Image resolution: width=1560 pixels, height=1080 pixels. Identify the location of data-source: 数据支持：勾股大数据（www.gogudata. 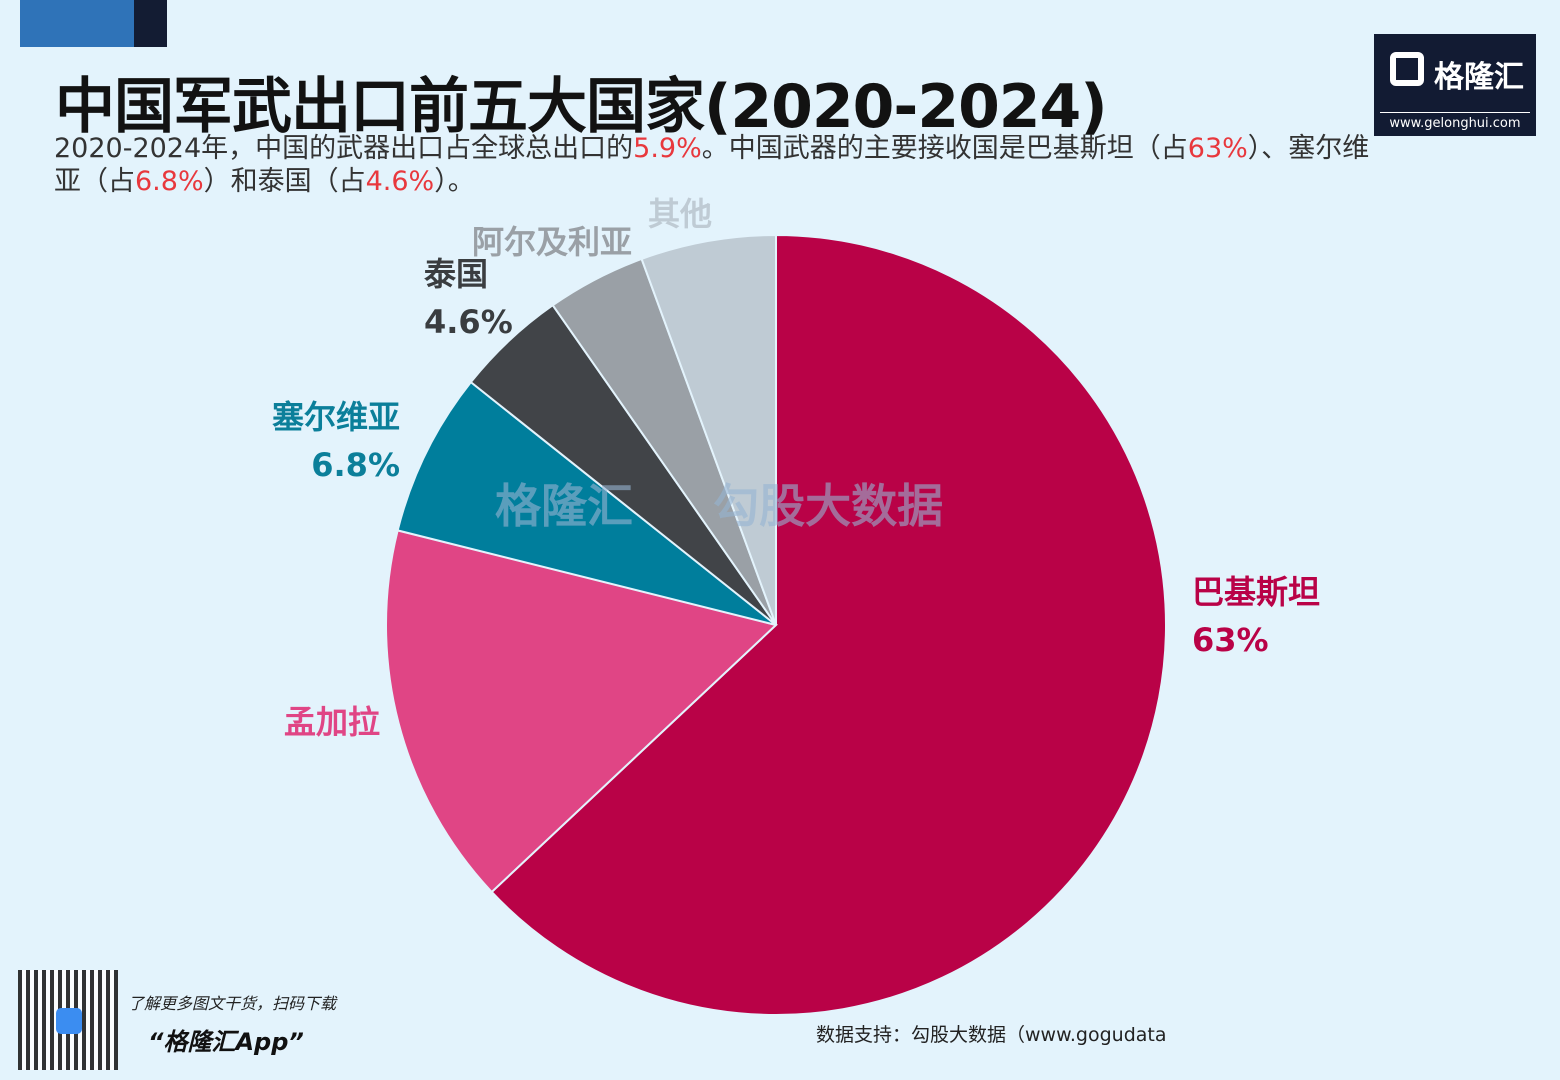
(991, 1035).